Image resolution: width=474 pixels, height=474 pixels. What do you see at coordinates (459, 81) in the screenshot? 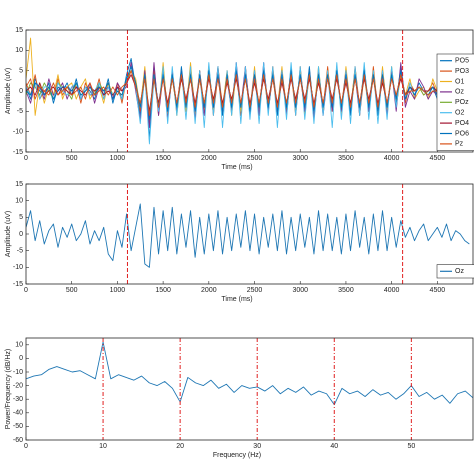
I see `legend-label: O1` at bounding box center [459, 81].